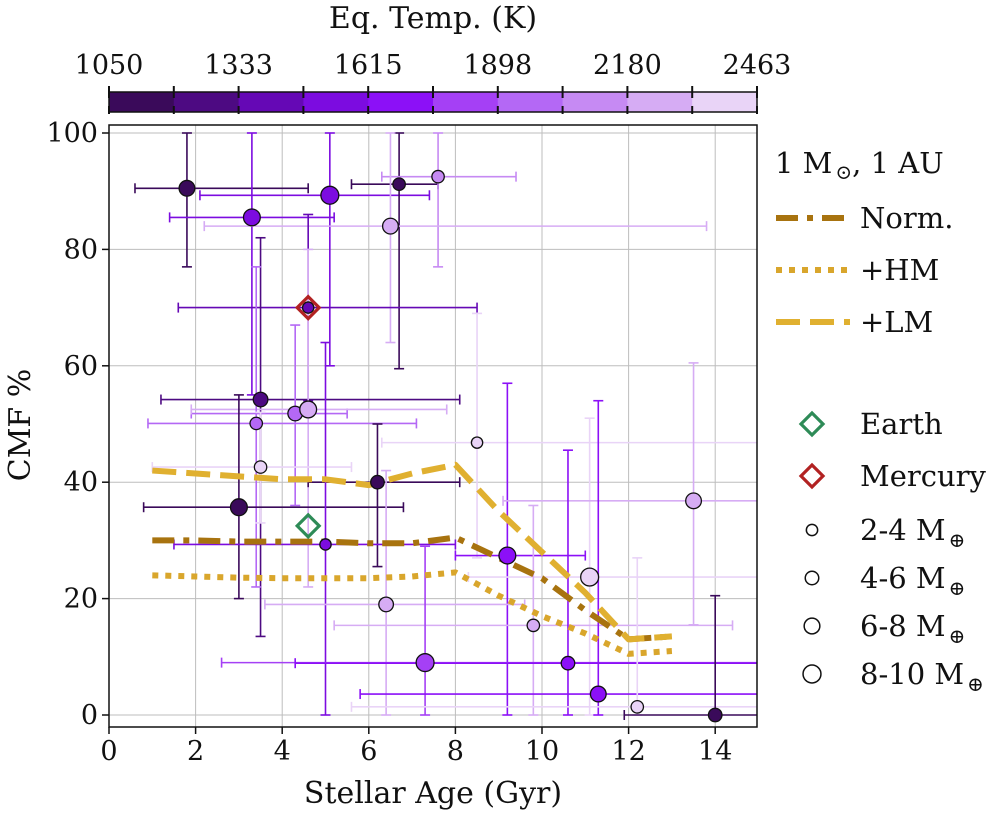 The height and width of the screenshot is (813, 1000). Describe the element at coordinates (416, 751) in the screenshot. I see `x-tick-labels: 0 2 4 6 8 10 12 14` at that location.